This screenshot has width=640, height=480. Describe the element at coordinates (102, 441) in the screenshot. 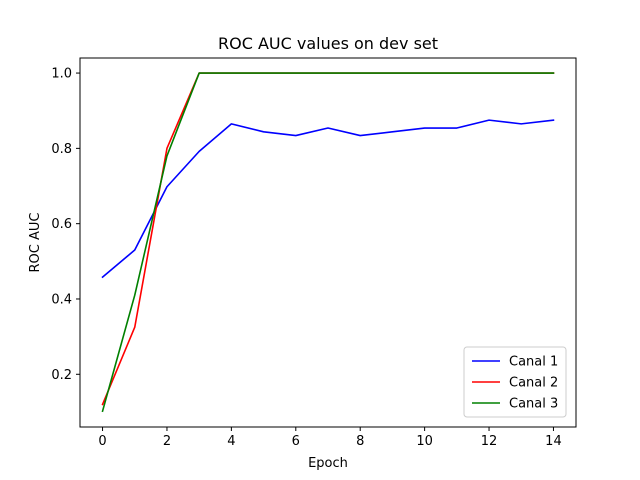

I see `x-tick-label: 0` at that location.